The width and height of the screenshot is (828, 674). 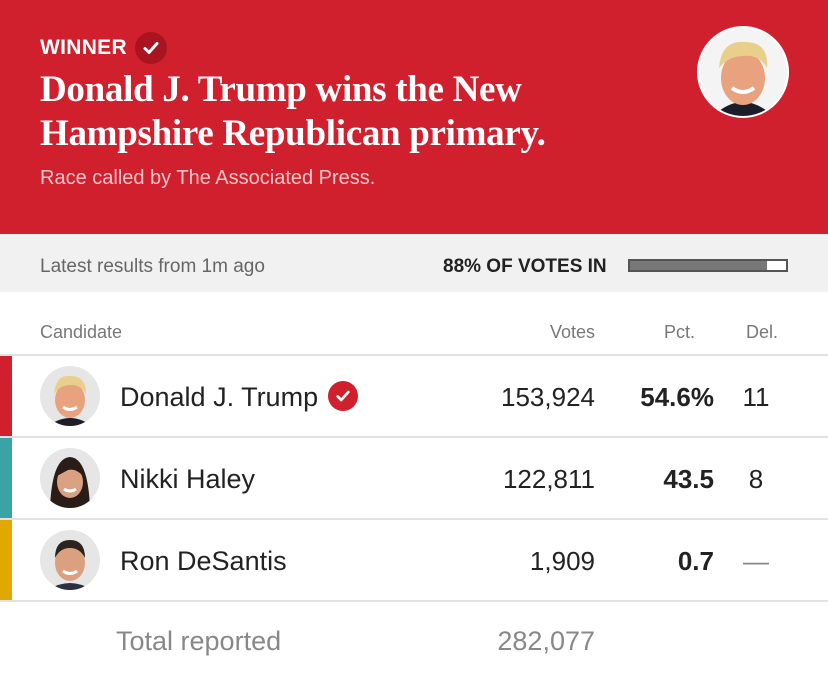 I want to click on candidate-votes: 1,909, so click(x=562, y=561).